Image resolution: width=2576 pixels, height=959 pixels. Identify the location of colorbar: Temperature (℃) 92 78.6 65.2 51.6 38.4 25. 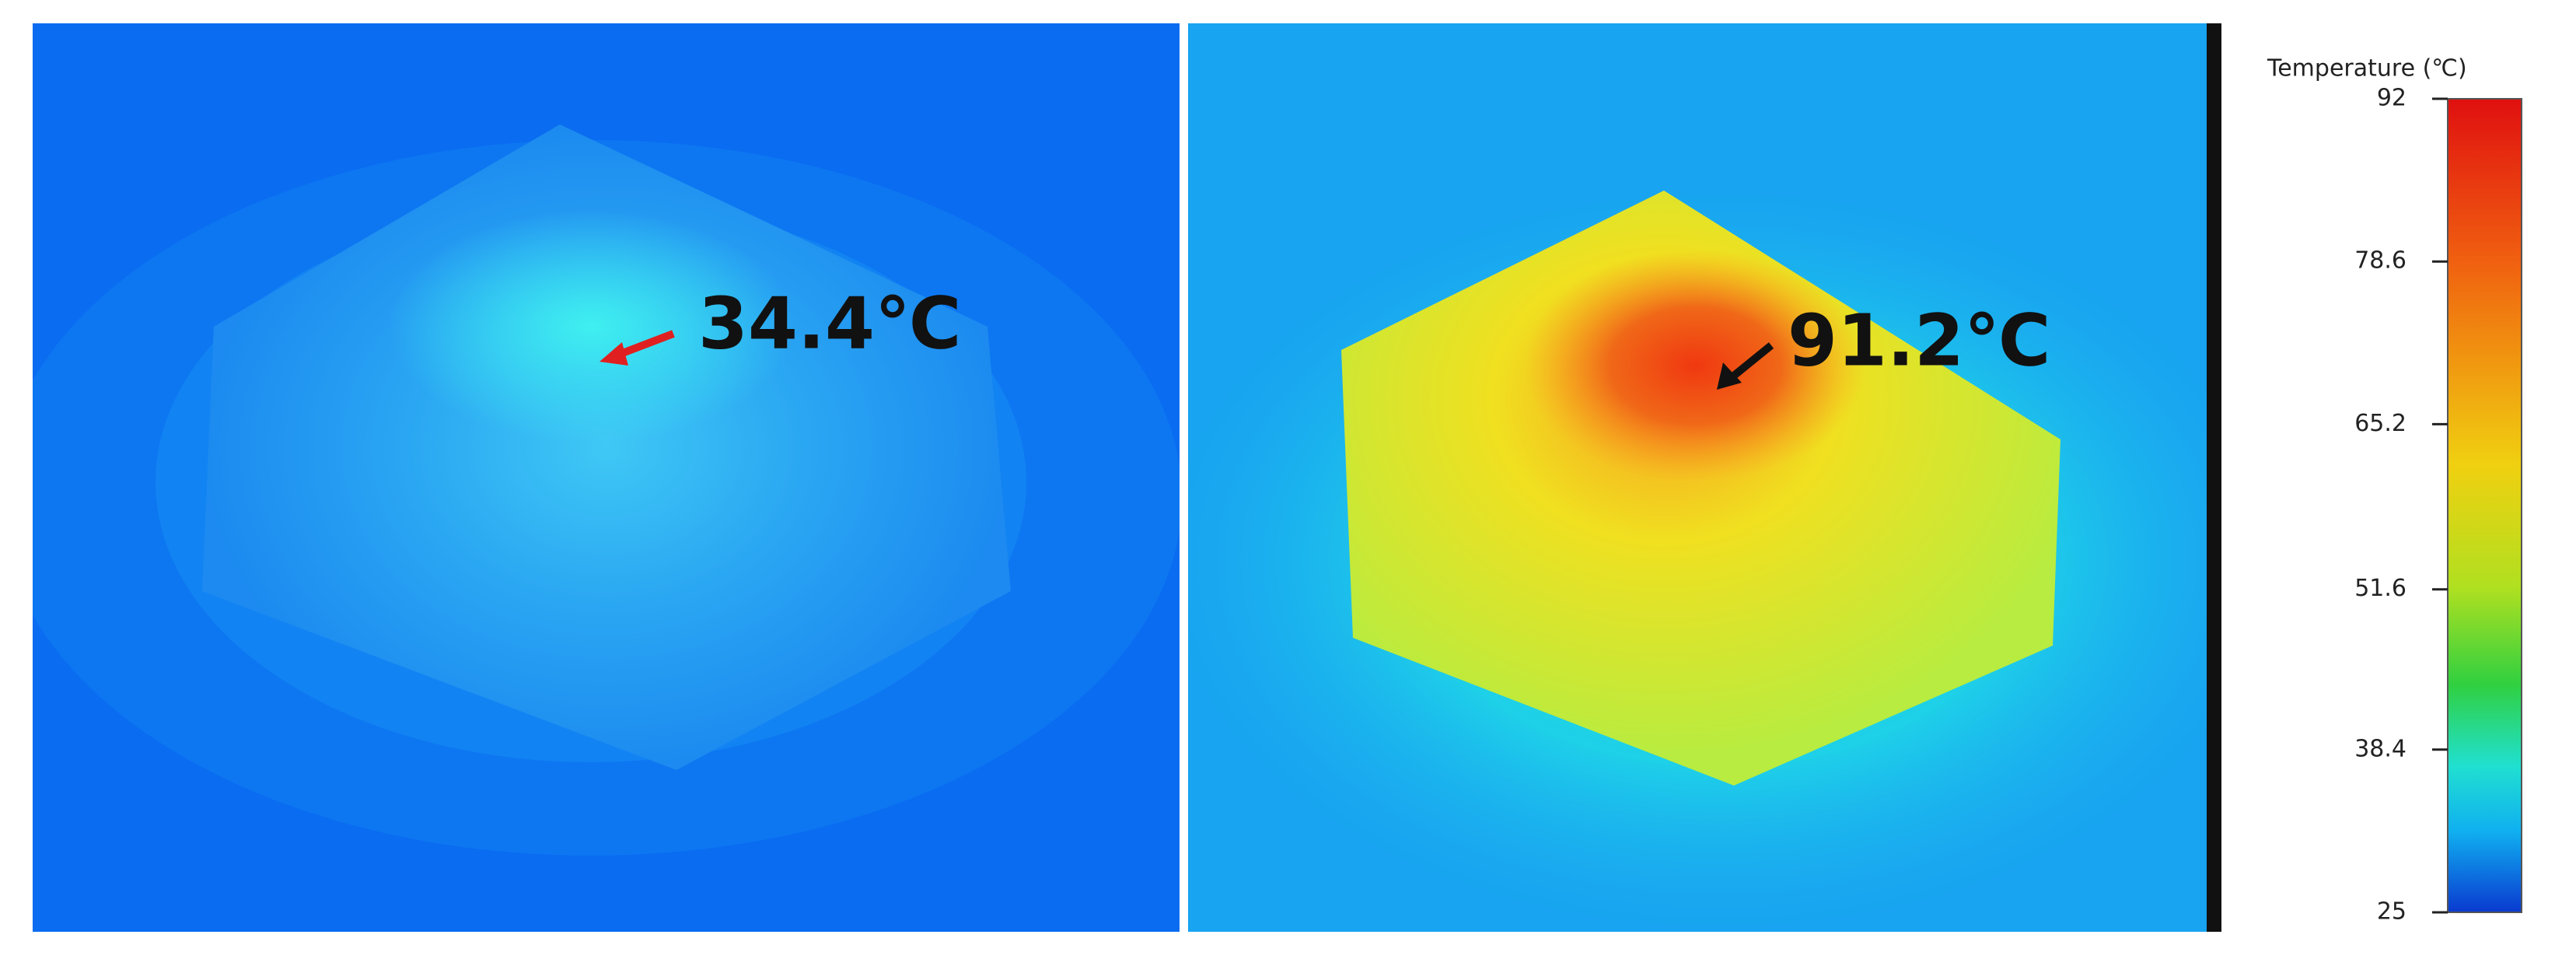
(2394, 491).